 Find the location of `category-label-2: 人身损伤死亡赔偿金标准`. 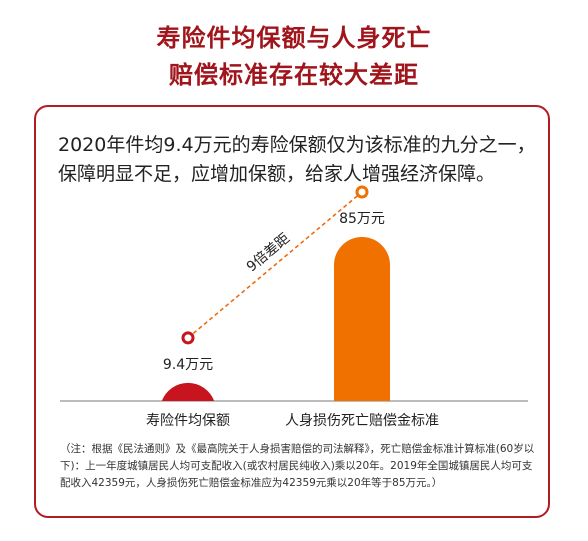

category-label-2: 人身损伤死亡赔偿金标准 is located at coordinates (362, 421).